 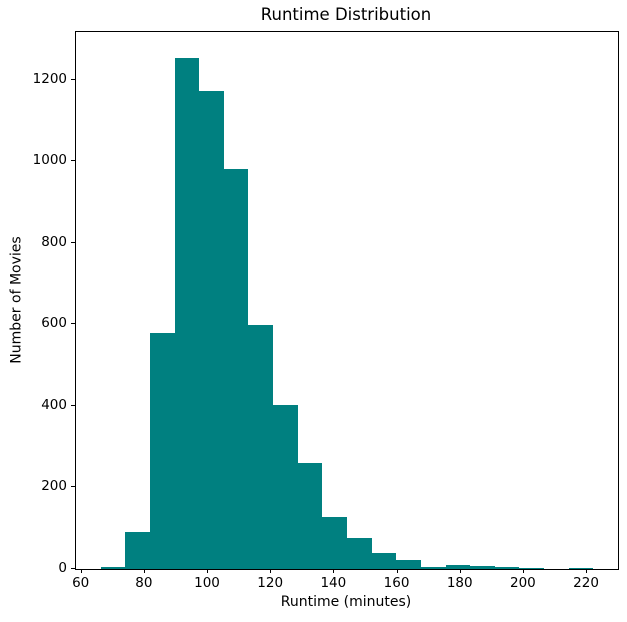 What do you see at coordinates (49, 78) in the screenshot?
I see `y-tick-label: 1200` at bounding box center [49, 78].